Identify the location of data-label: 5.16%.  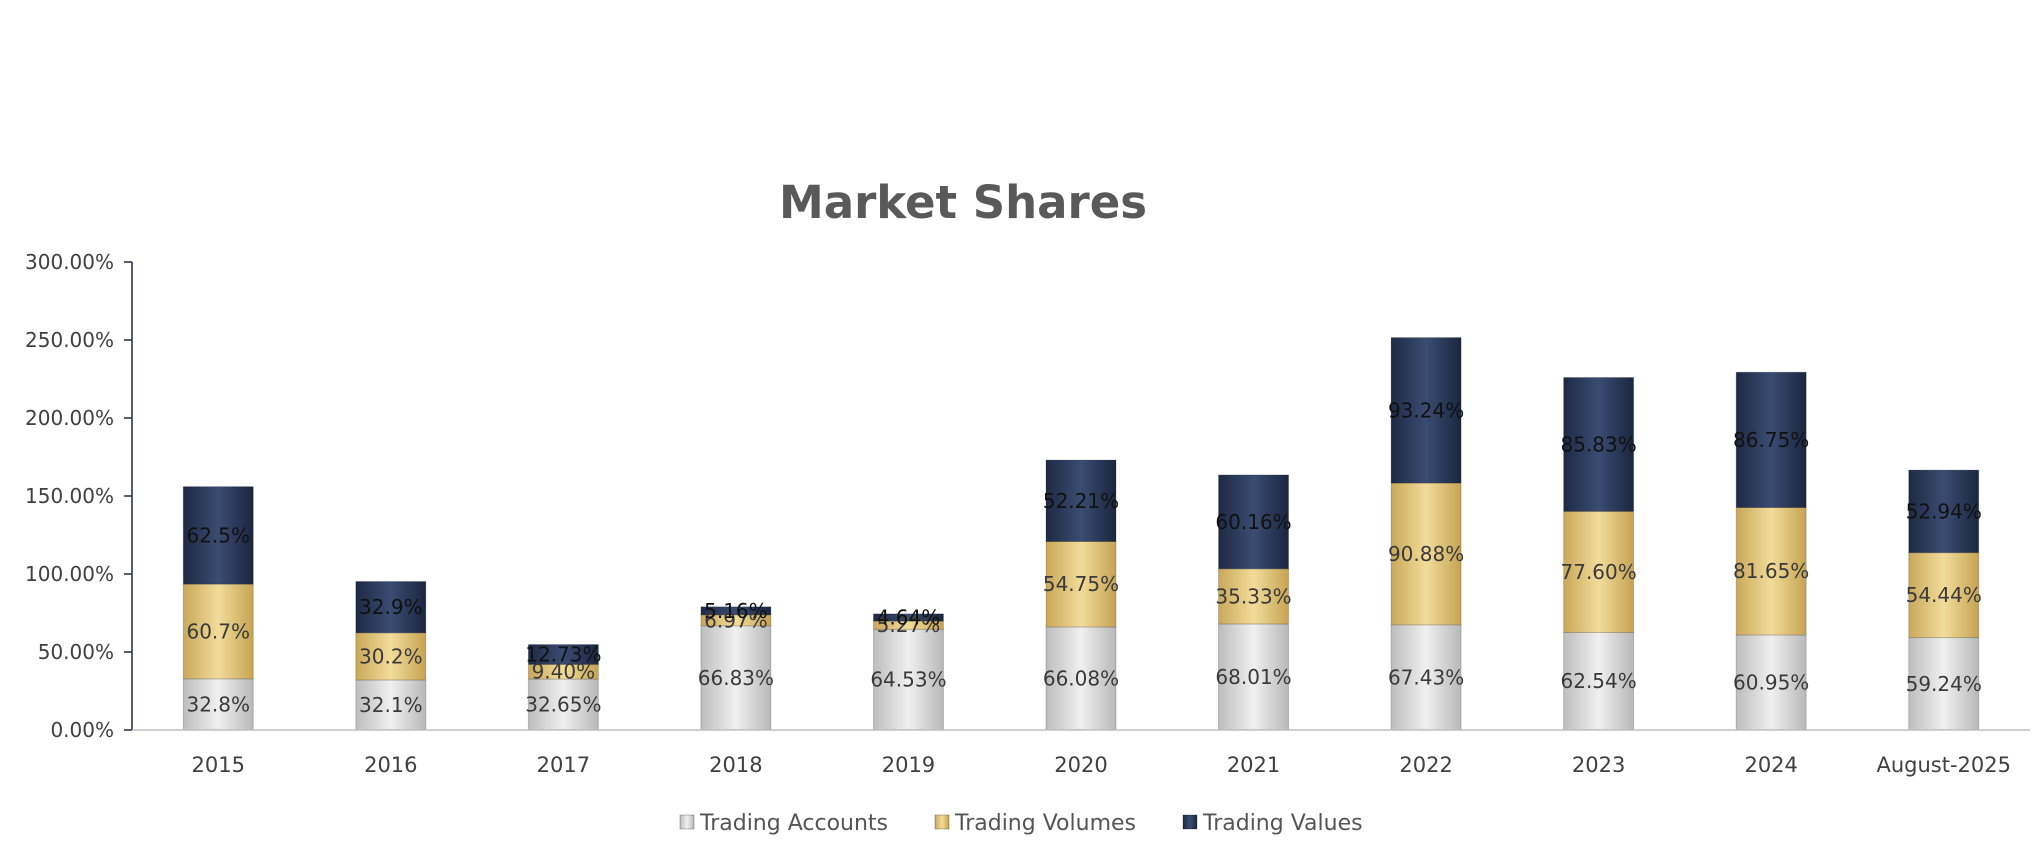
(736, 611).